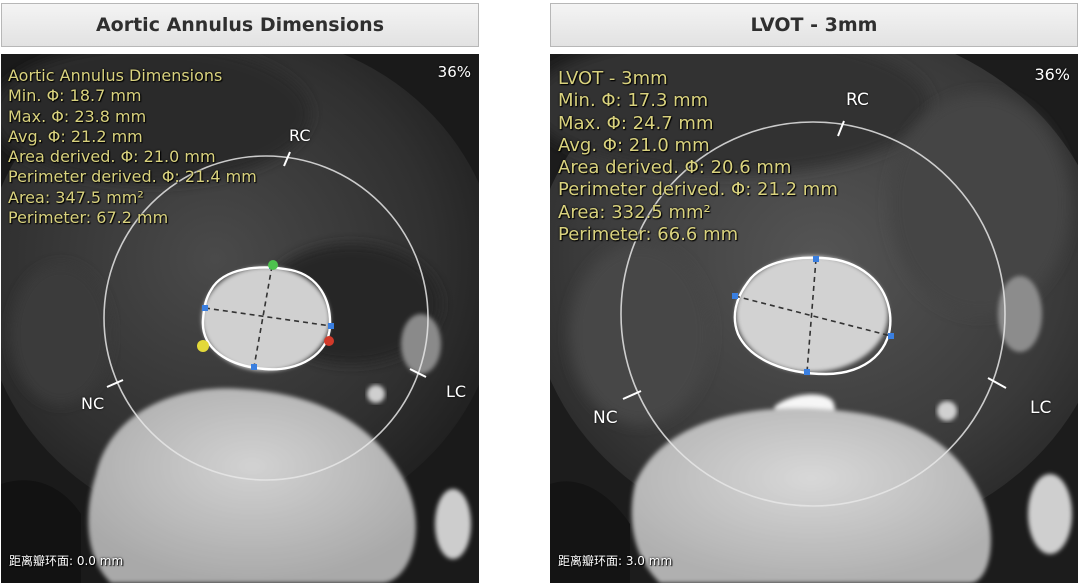  Describe the element at coordinates (648, 235) in the screenshot. I see `measure-perimeter: Perimeter: 66.6 mm` at that location.